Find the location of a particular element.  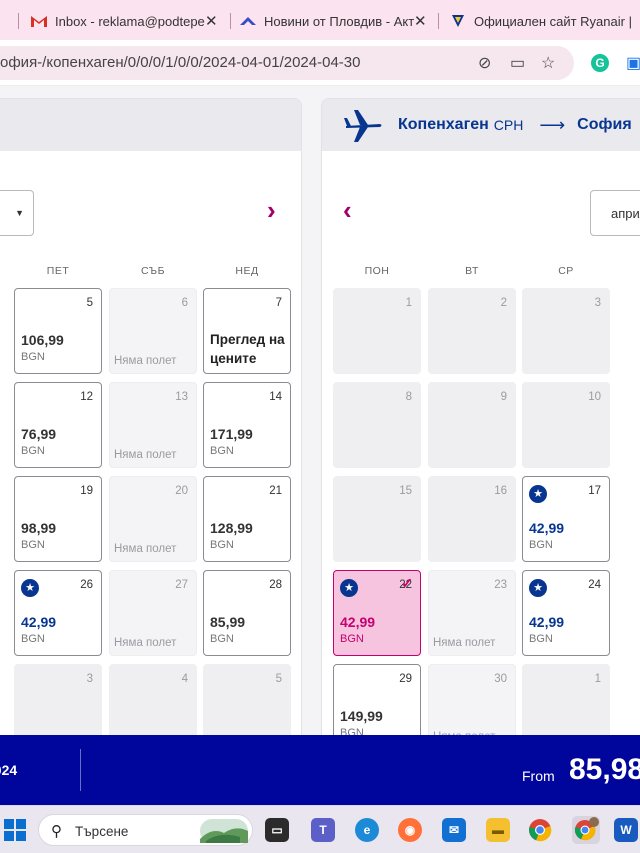

calendar-day-cell: 15 is located at coordinates (377, 519).